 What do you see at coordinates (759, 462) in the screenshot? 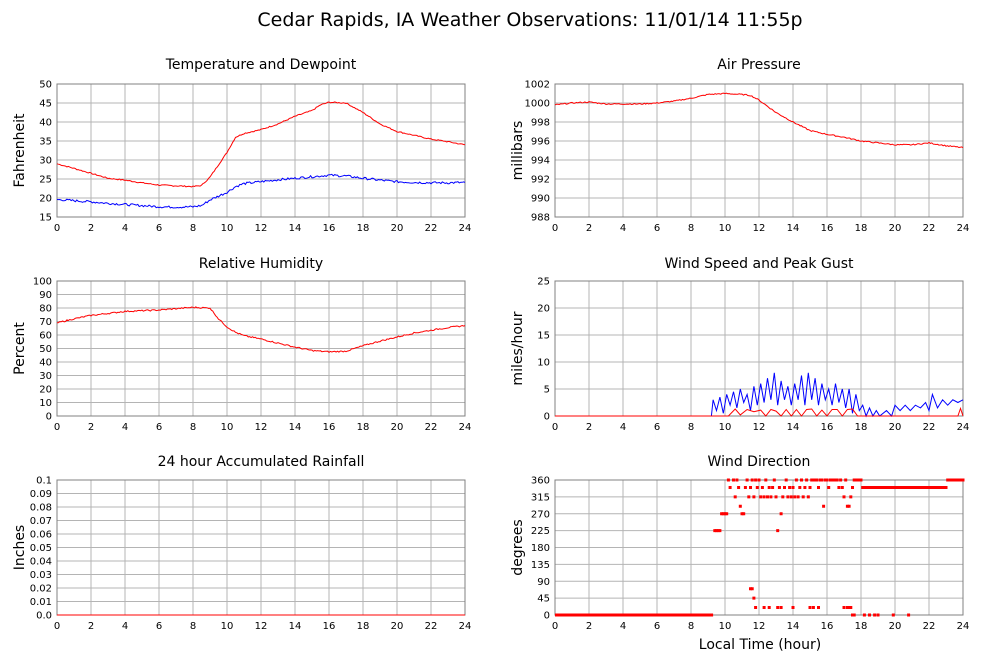
I see `direction-title: Wind Direction` at bounding box center [759, 462].